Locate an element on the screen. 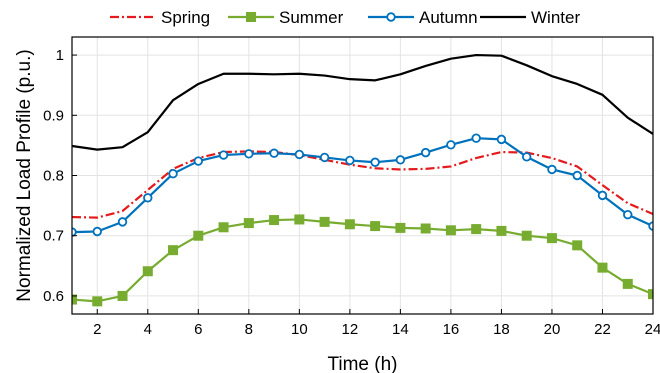  x-tick-label: 20 is located at coordinates (552, 329).